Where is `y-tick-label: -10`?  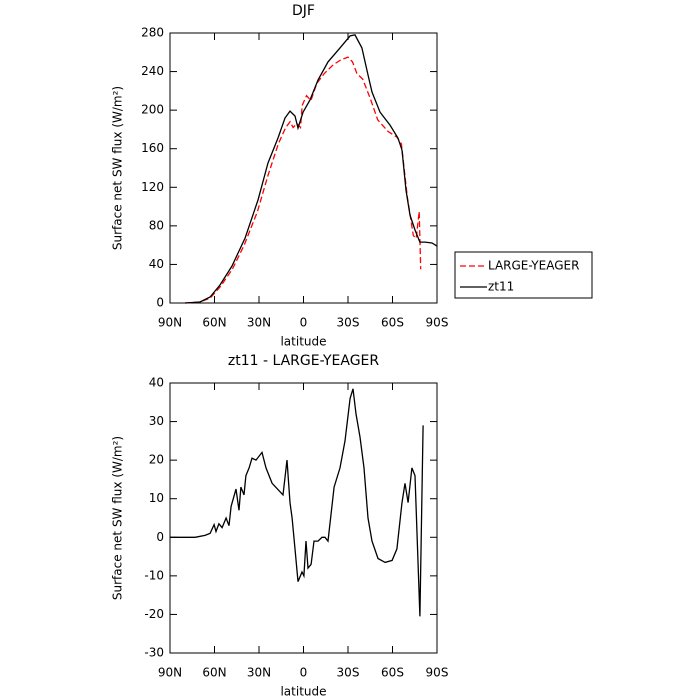
y-tick-label: -10 is located at coordinates (154, 575).